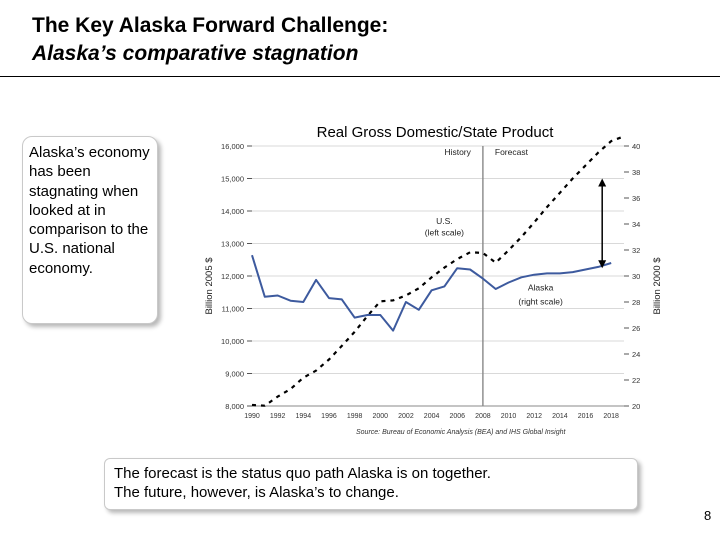 This screenshot has height=540, width=720. What do you see at coordinates (232, 276) in the screenshot?
I see `left-tick-label: 12,000` at bounding box center [232, 276].